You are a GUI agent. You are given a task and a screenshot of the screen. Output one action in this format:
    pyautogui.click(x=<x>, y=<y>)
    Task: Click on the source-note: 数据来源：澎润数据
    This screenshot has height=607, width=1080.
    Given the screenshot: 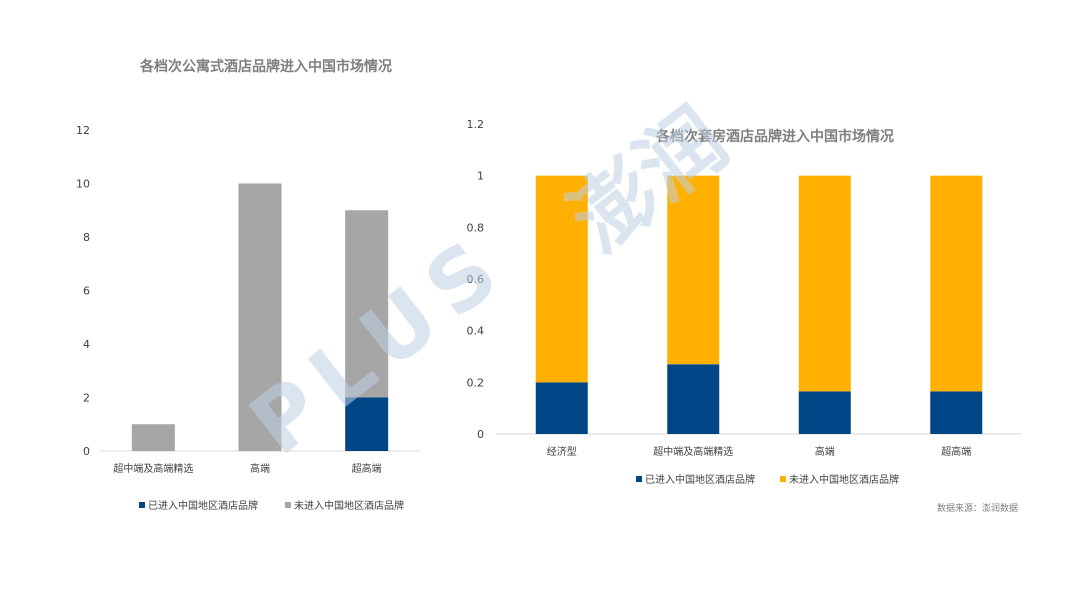 What is the action you would take?
    pyautogui.click(x=977, y=508)
    